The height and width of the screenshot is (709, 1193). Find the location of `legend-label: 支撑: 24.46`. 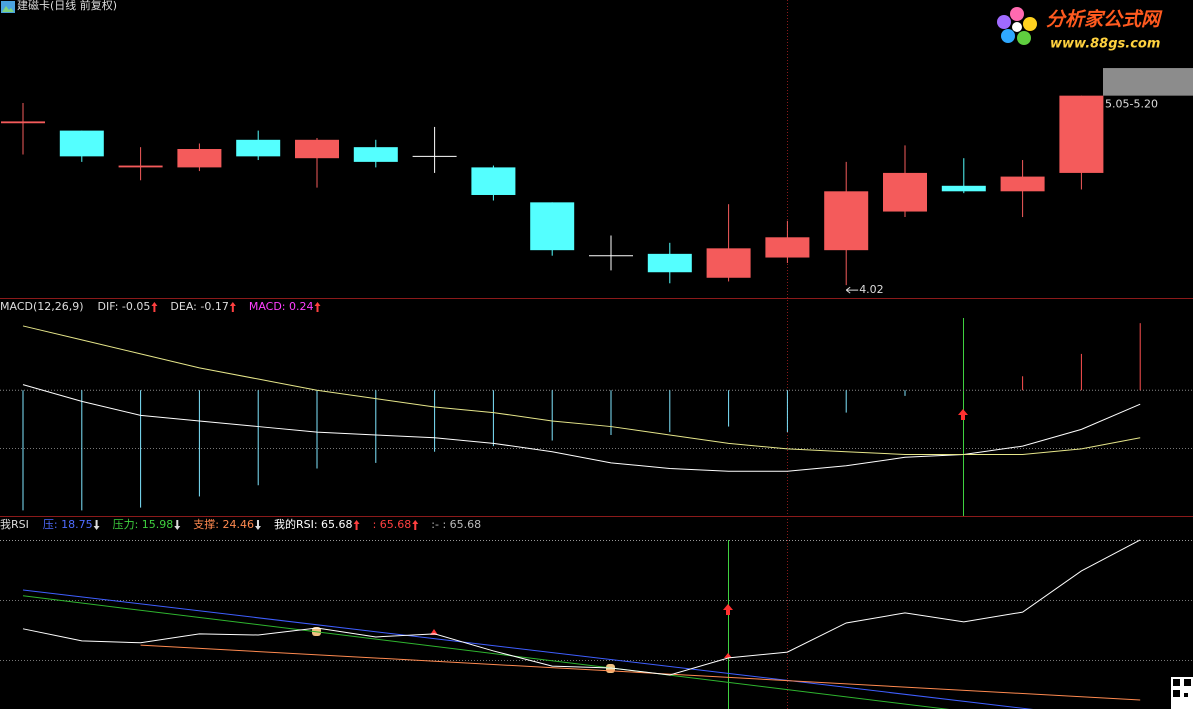

legend-label: 支撑: 24.46 is located at coordinates (223, 524).